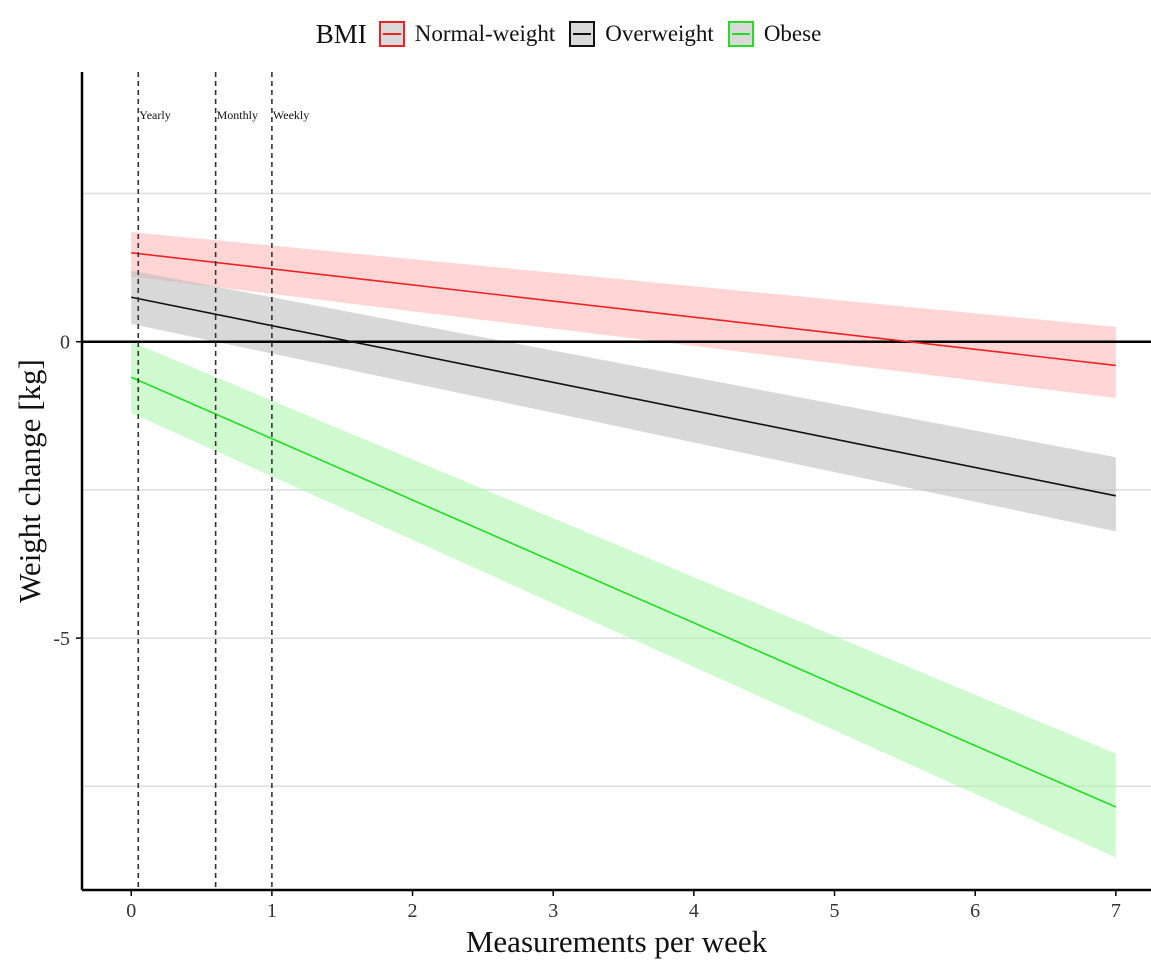 This screenshot has height=963, width=1151. Describe the element at coordinates (975, 911) in the screenshot. I see `x-tick-label: 6` at that location.